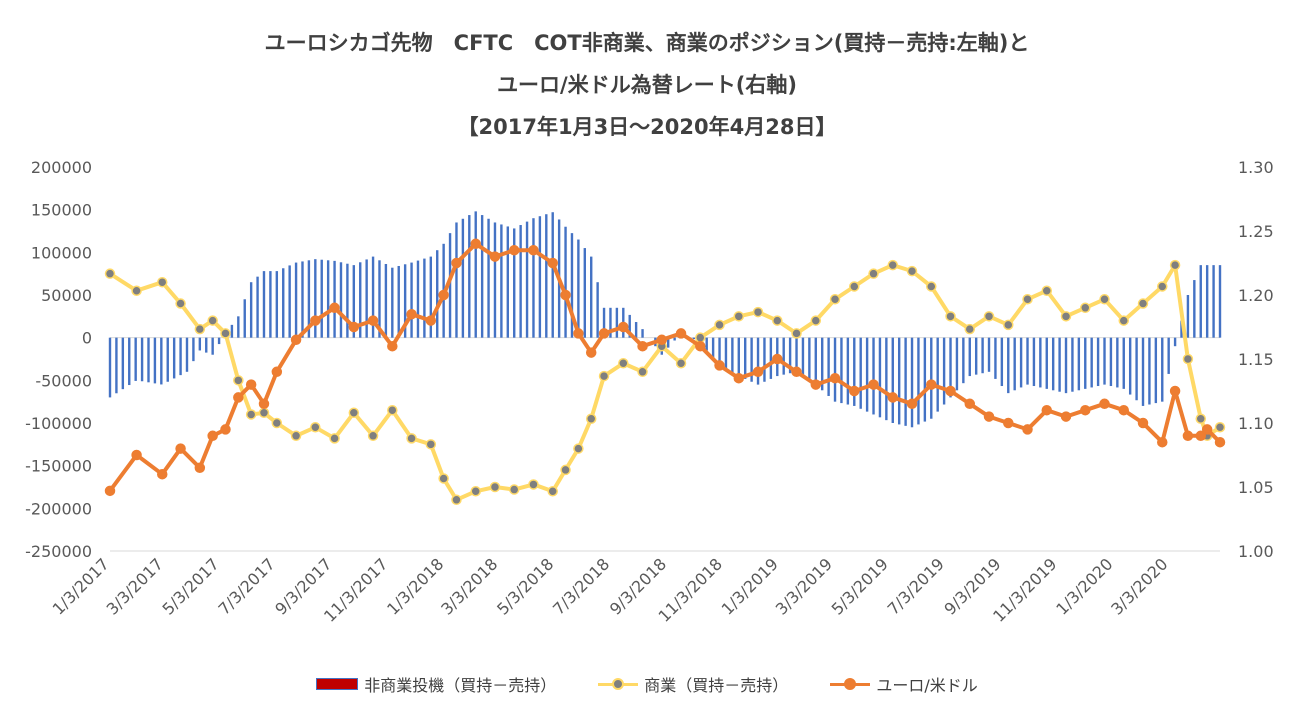 The image size is (1294, 714). I want to click on legend-item-noncommercial: 非商業投機（買持－売持）, so click(436, 684).